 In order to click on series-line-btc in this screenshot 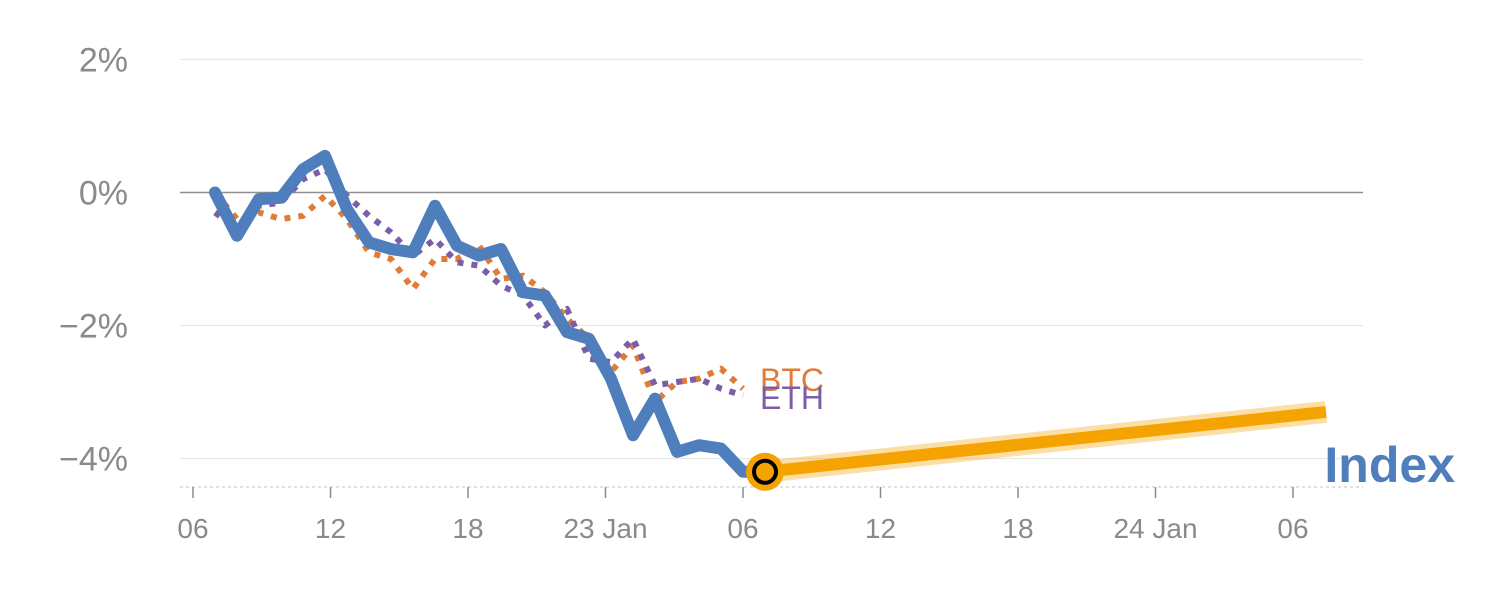, I will do `click(479, 297)`.